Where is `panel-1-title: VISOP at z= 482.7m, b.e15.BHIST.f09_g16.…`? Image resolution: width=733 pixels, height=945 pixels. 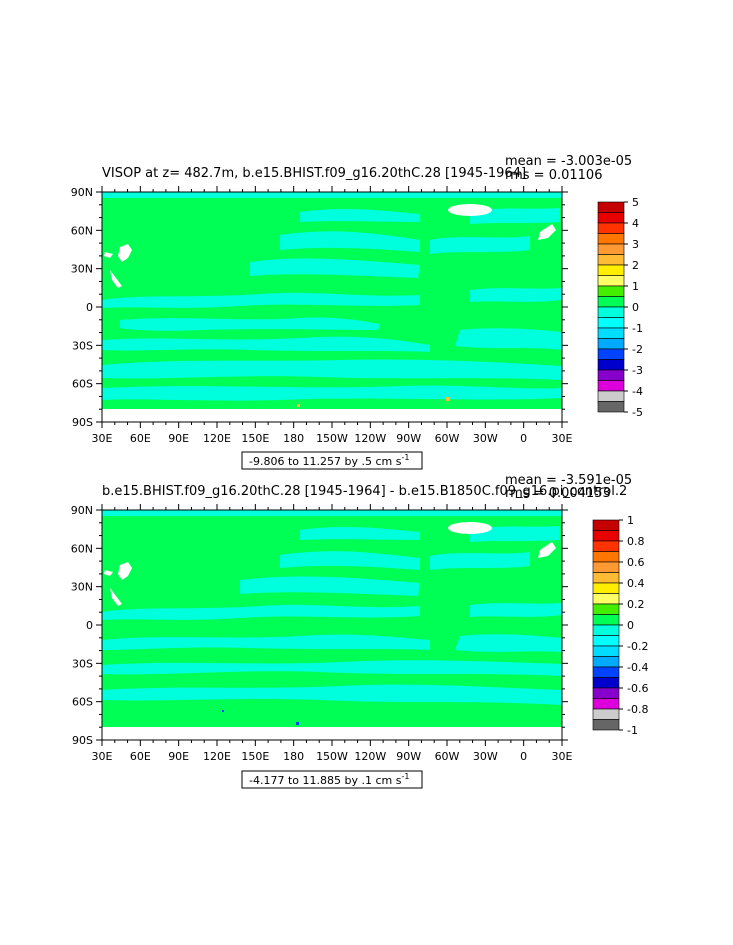 panel-1-title: VISOP at z= 482.7m, b.e15.BHIST.f09_g16.… is located at coordinates (314, 173).